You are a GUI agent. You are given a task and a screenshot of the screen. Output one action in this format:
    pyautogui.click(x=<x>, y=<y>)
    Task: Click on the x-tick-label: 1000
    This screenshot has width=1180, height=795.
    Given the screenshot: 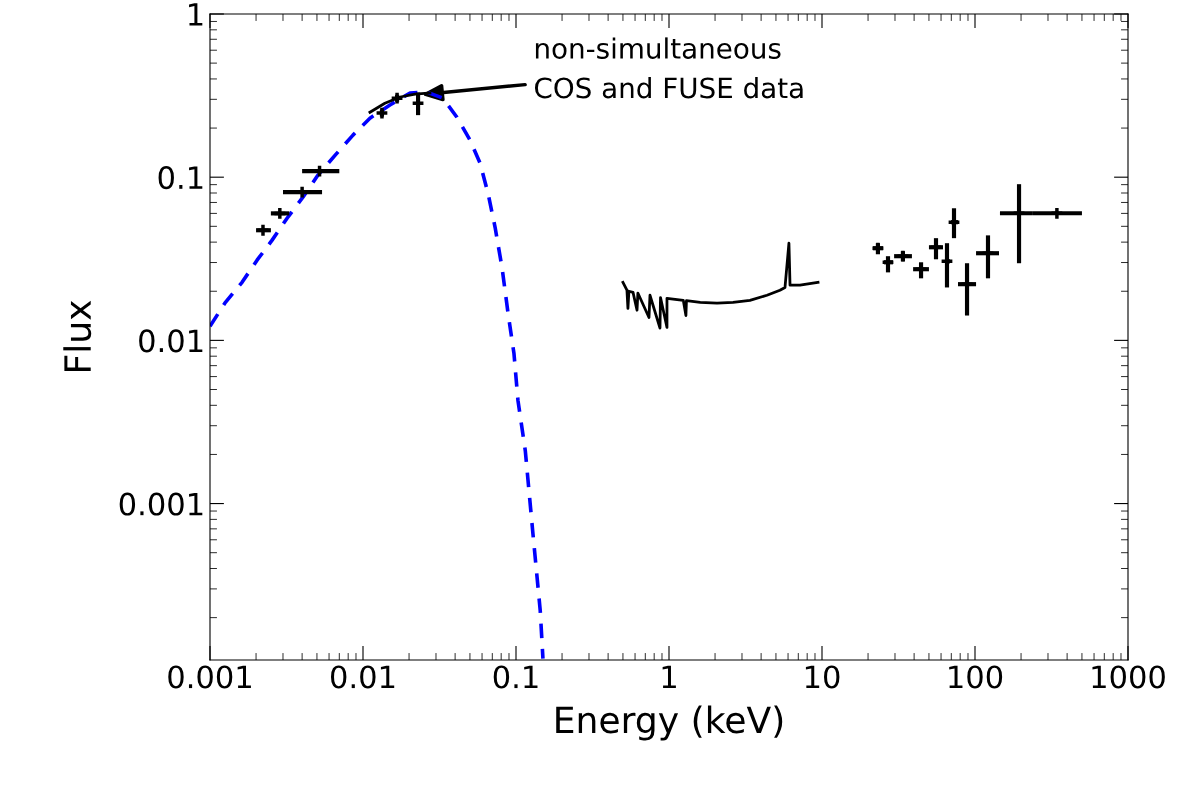 What is the action you would take?
    pyautogui.click(x=1128, y=677)
    